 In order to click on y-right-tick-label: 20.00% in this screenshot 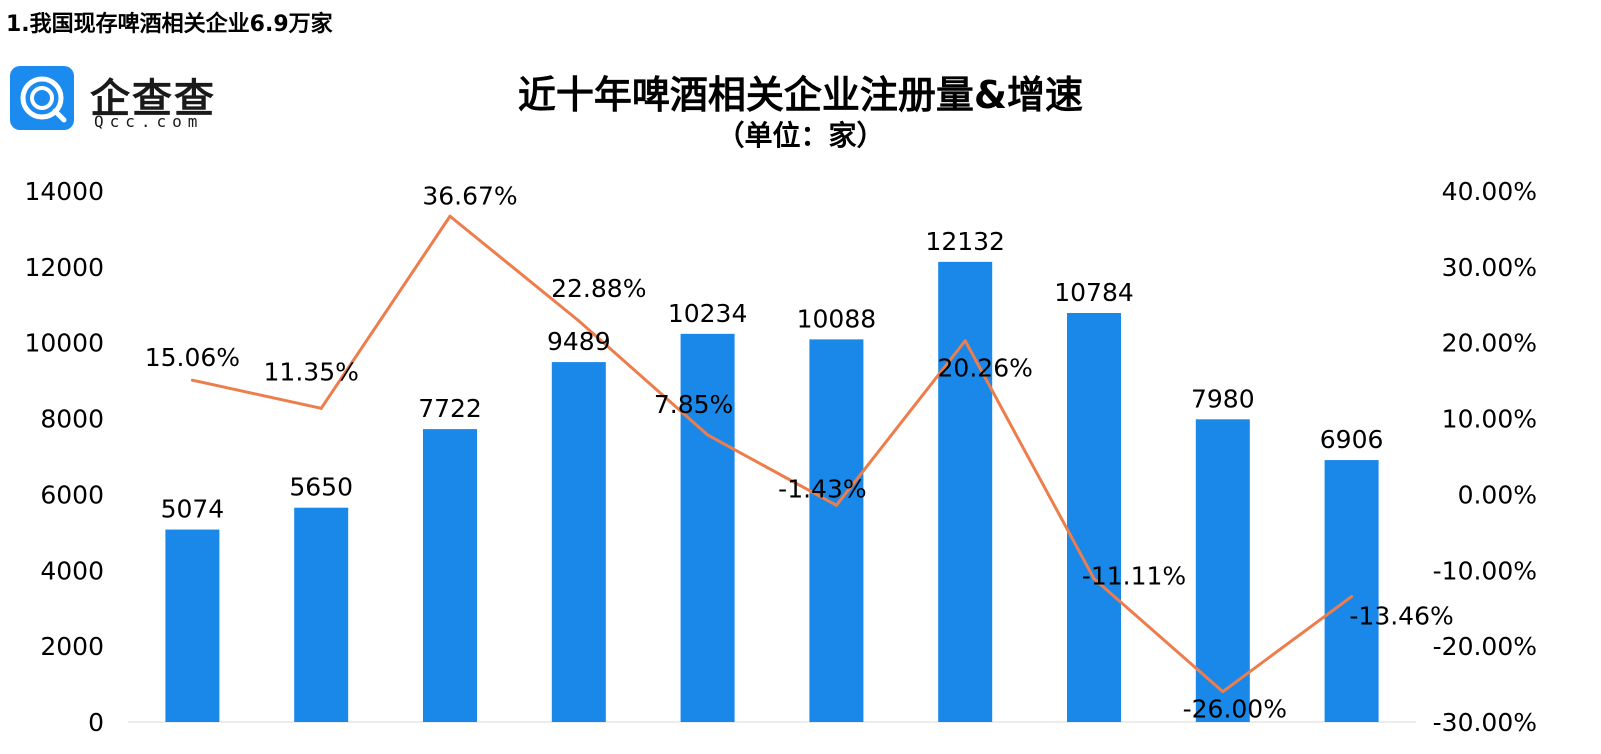, I will do `click(1489, 343)`.